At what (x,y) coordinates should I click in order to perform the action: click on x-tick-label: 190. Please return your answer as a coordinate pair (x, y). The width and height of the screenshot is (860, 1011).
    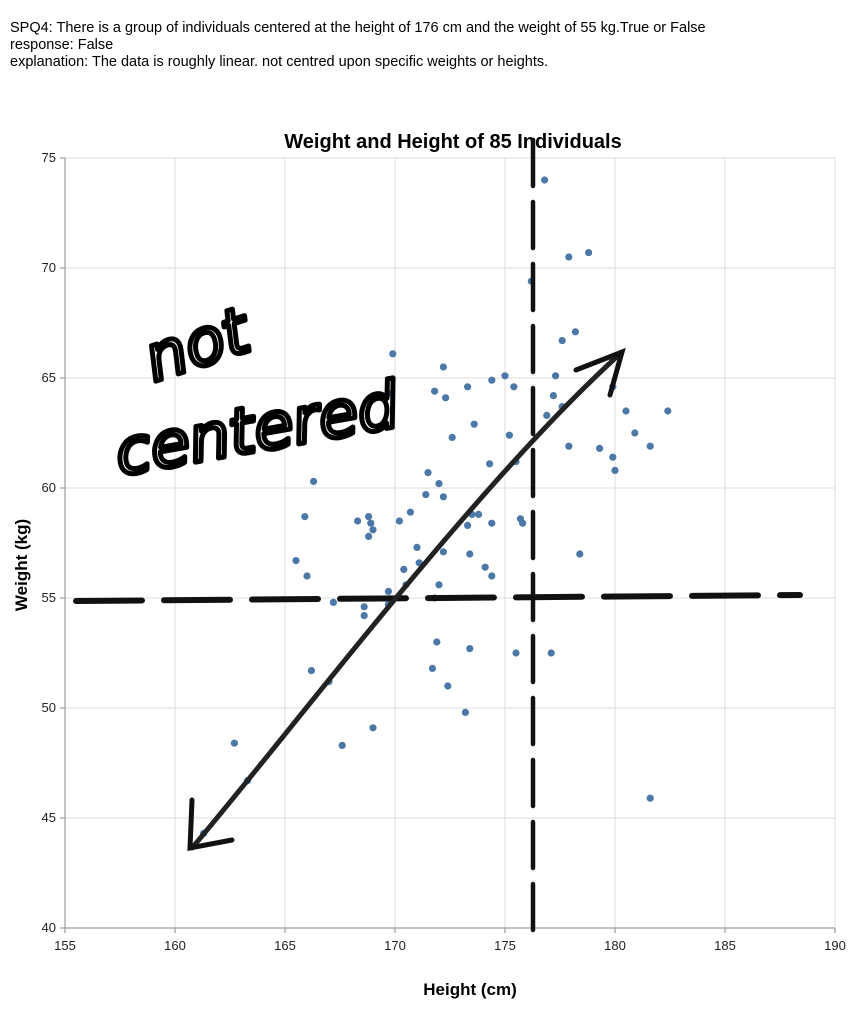
    Looking at the image, I should click on (835, 945).